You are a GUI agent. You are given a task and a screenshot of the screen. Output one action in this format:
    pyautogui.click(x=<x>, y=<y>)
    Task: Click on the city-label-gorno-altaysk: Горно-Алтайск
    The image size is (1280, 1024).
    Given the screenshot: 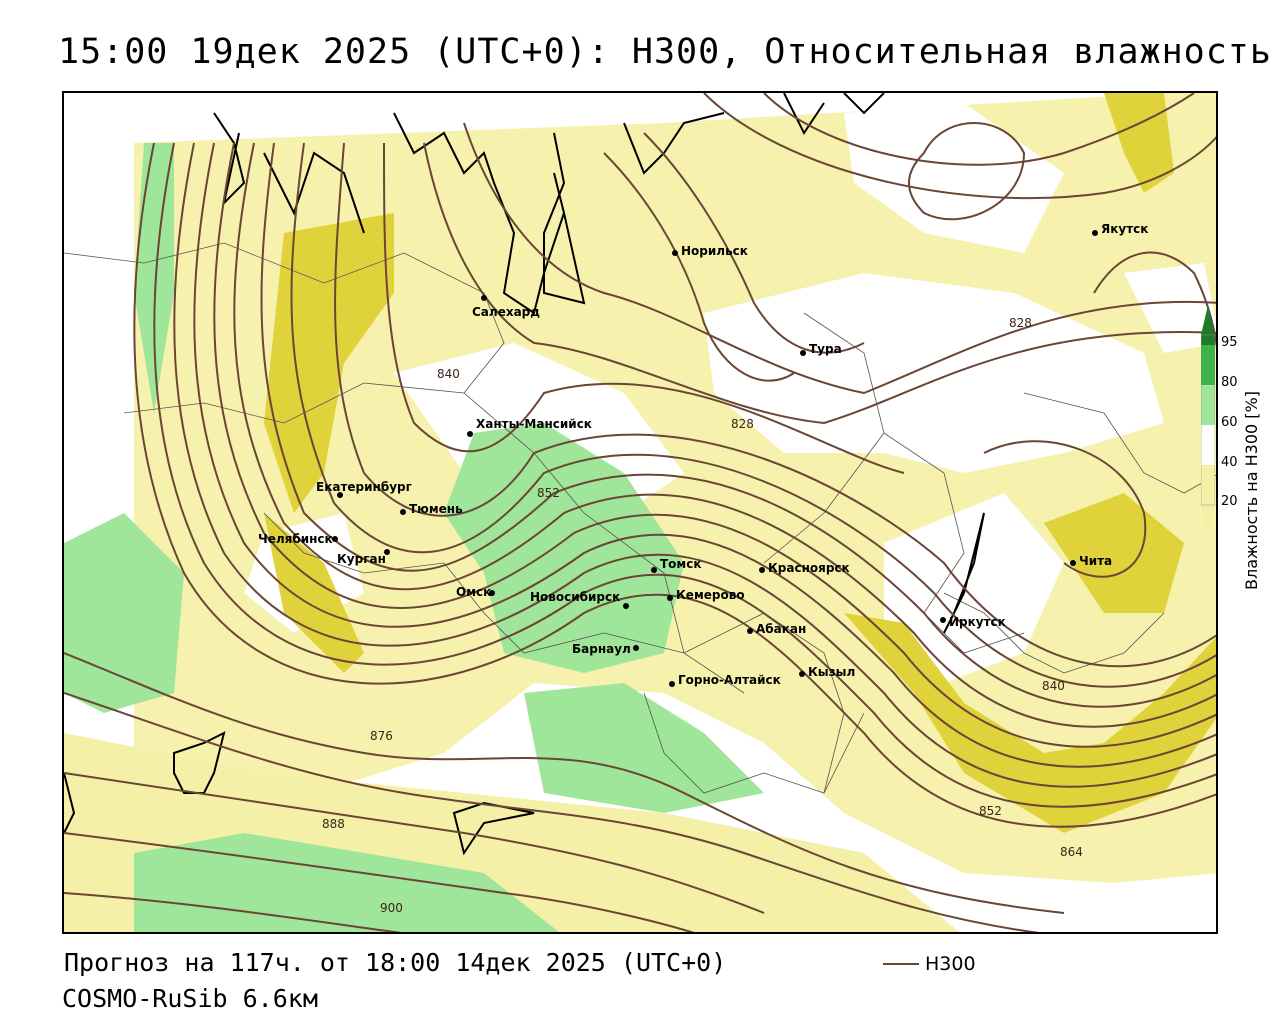 What is the action you would take?
    pyautogui.click(x=729, y=680)
    